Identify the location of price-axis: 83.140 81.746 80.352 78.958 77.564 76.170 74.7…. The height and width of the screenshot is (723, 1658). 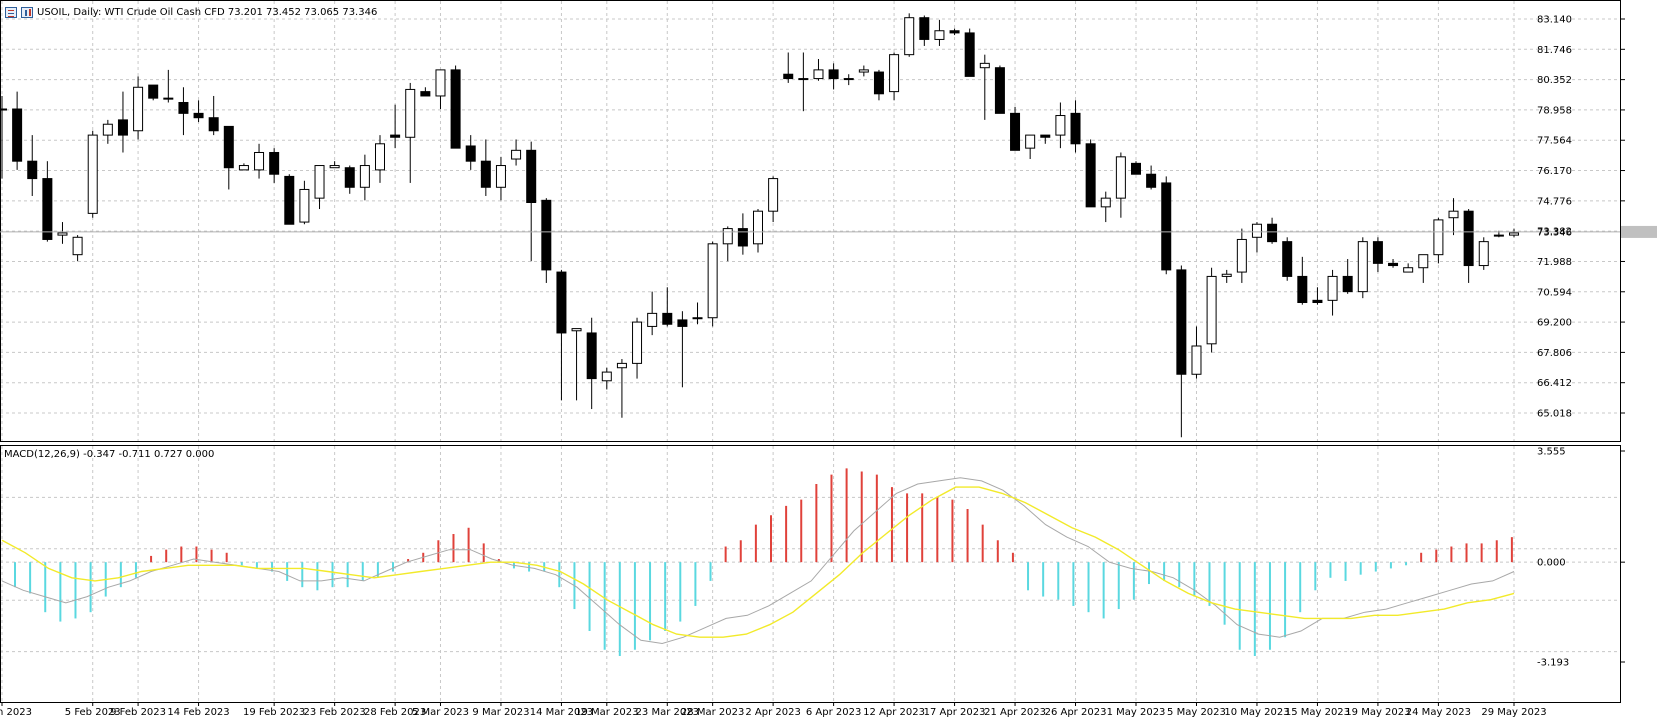
(1581, 217).